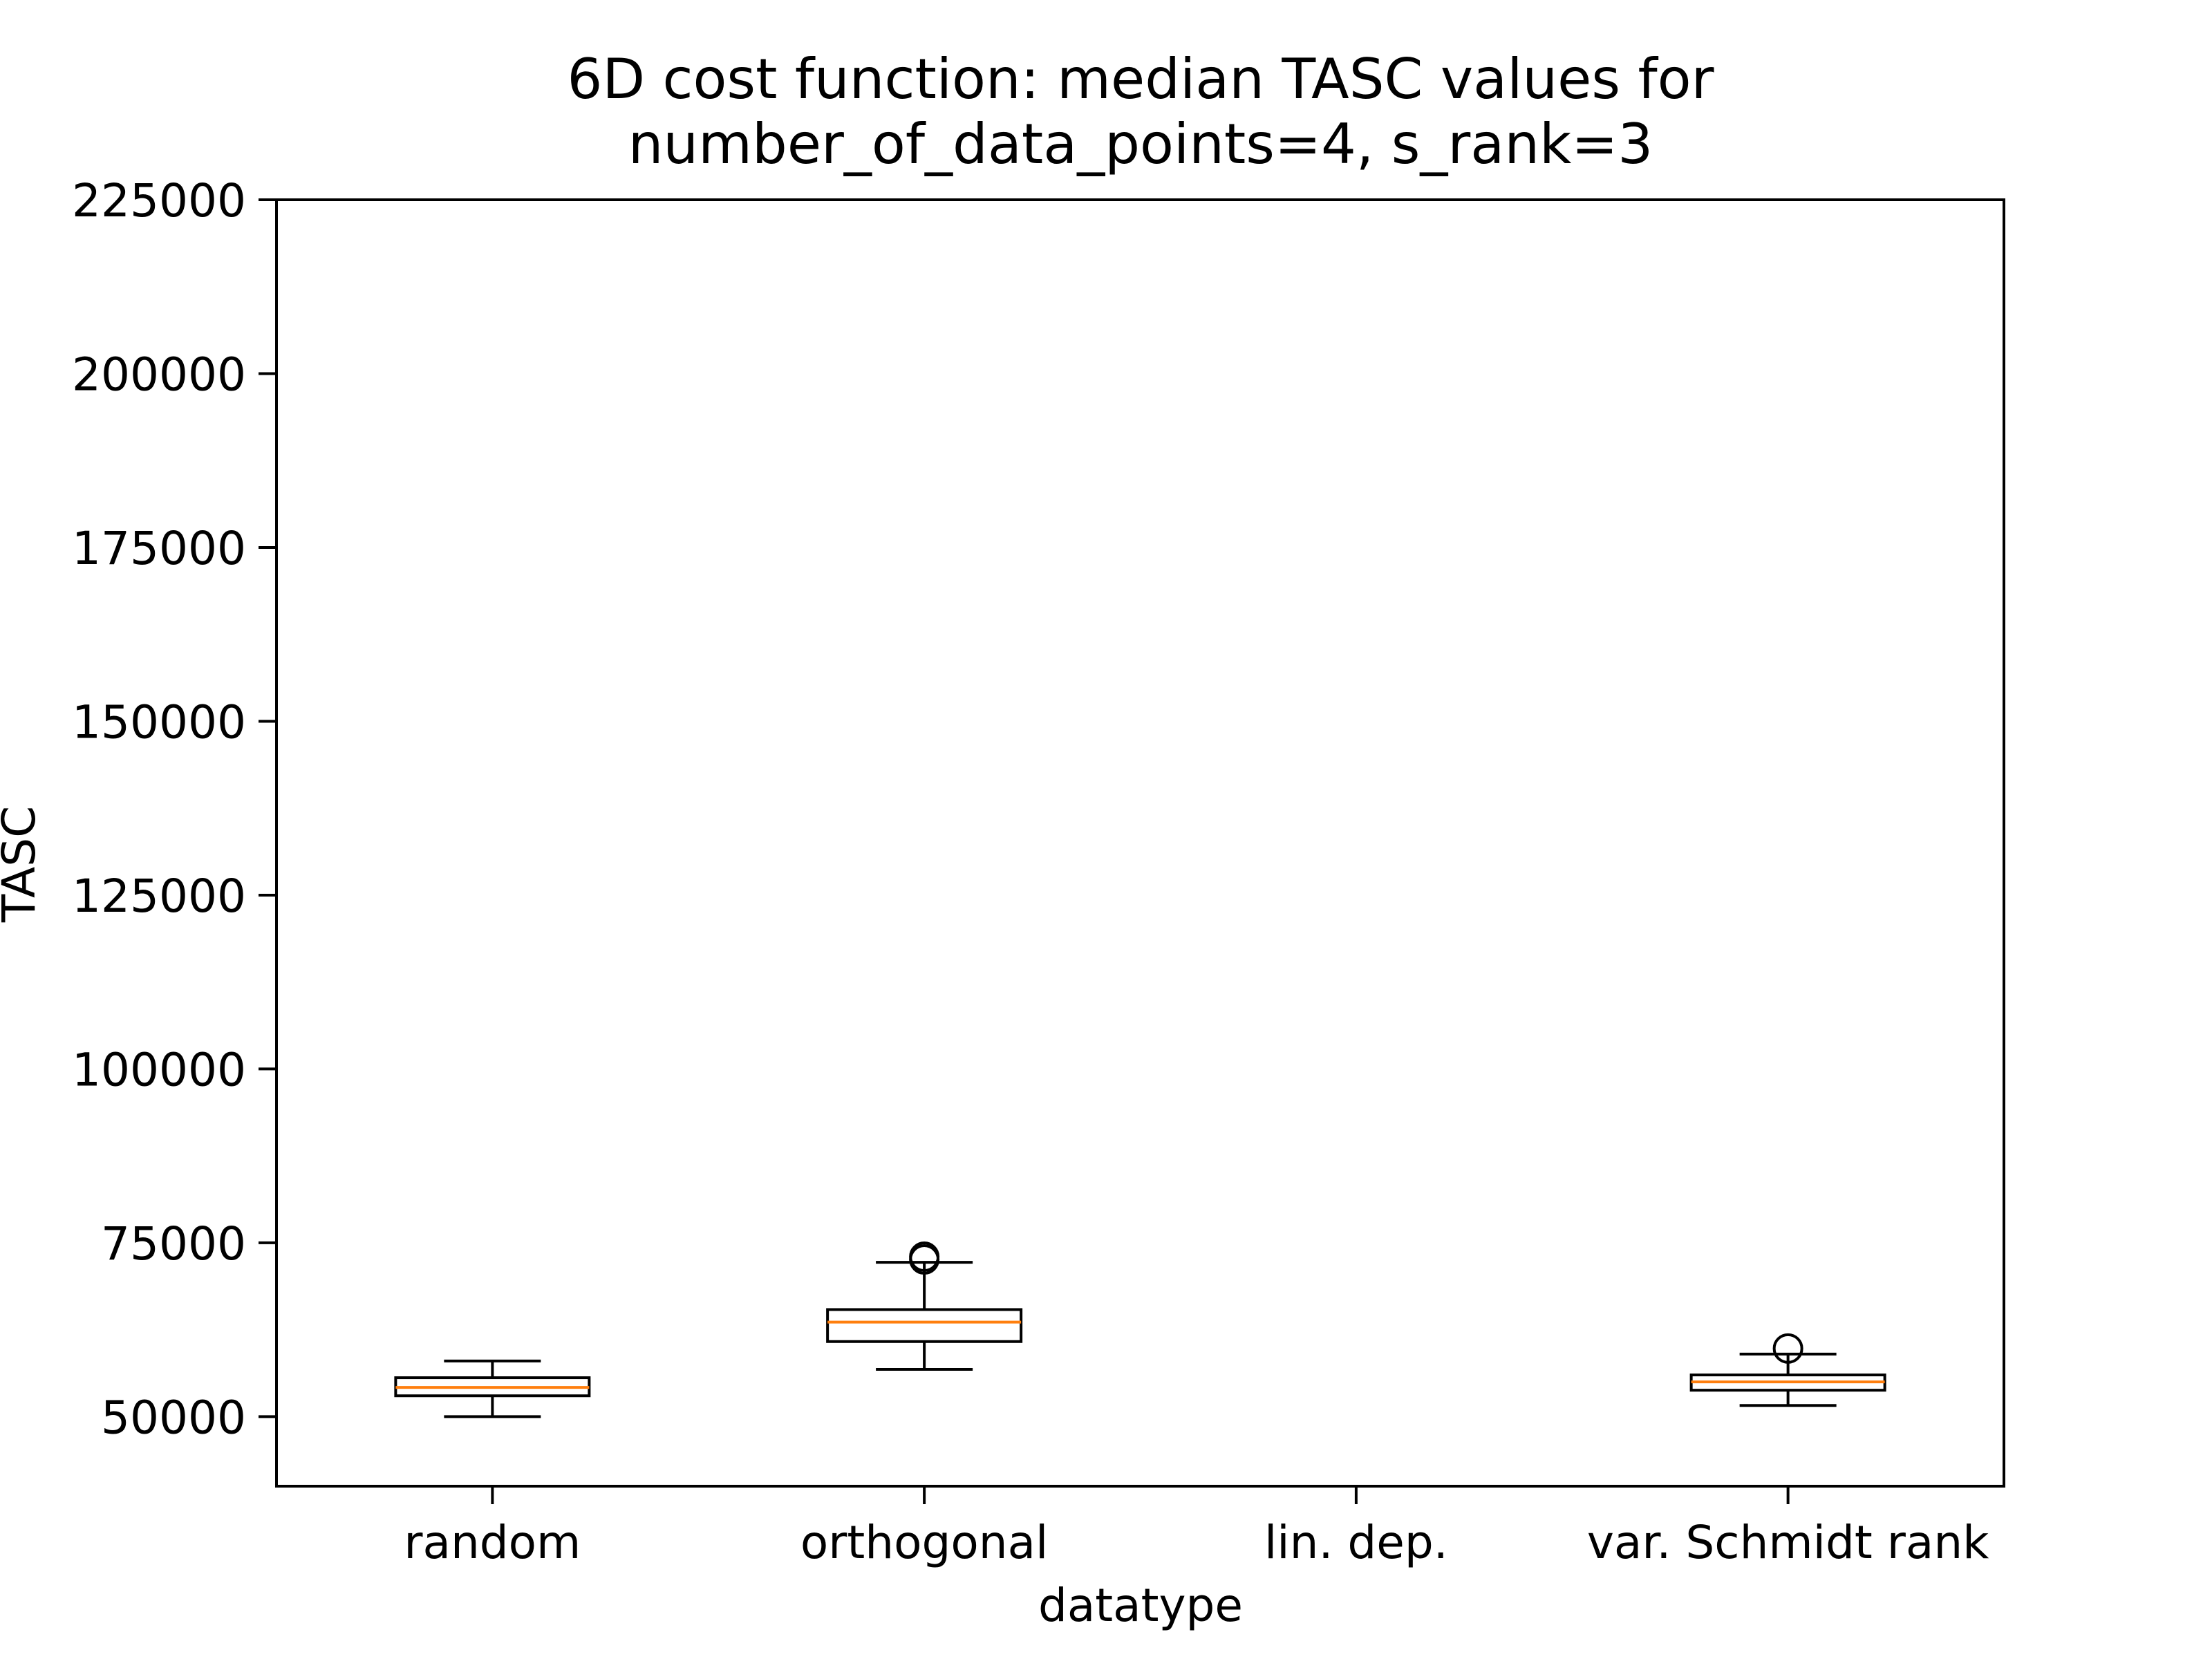  I want to click on x-tick-label: orthogonal, so click(924, 1543).